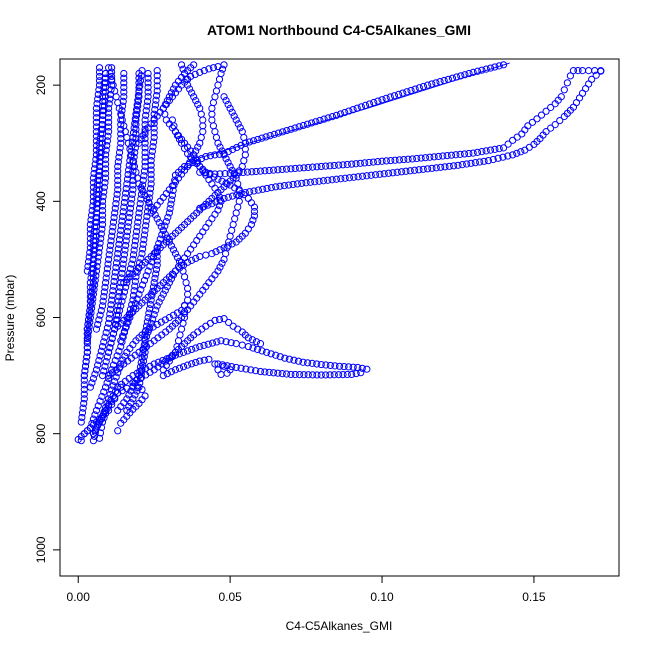 Image resolution: width=650 pixels, height=655 pixels. Describe the element at coordinates (230, 597) in the screenshot. I see `x-tick-label: 0.05` at that location.